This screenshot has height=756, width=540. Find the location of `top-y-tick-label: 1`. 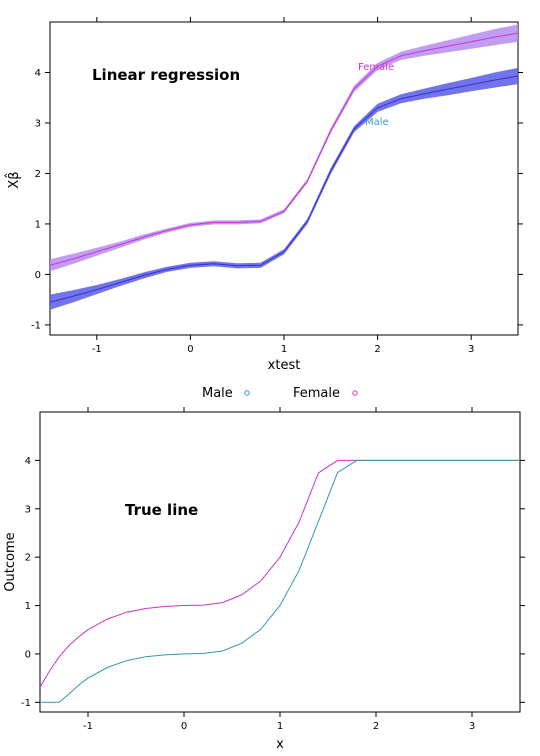

top-y-tick-label: 1 is located at coordinates (38, 224).